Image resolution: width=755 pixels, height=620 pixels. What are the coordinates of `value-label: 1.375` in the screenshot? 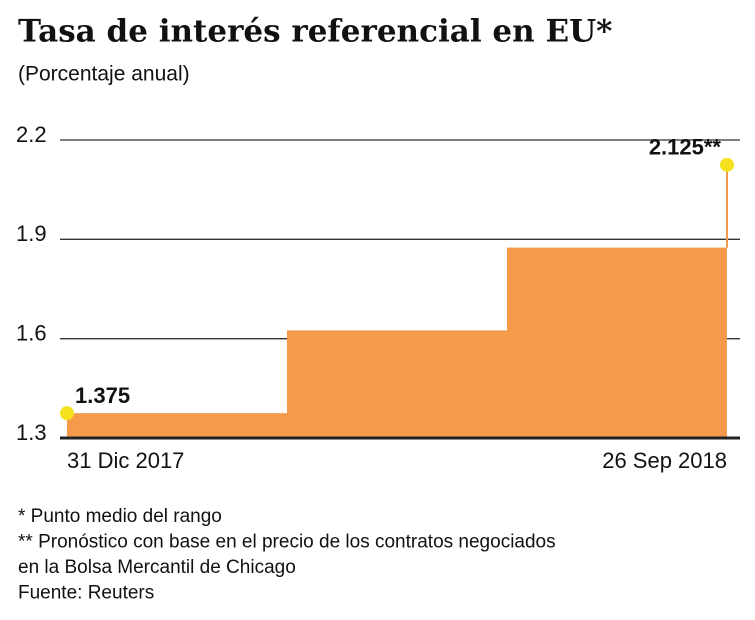 It's located at (102, 395).